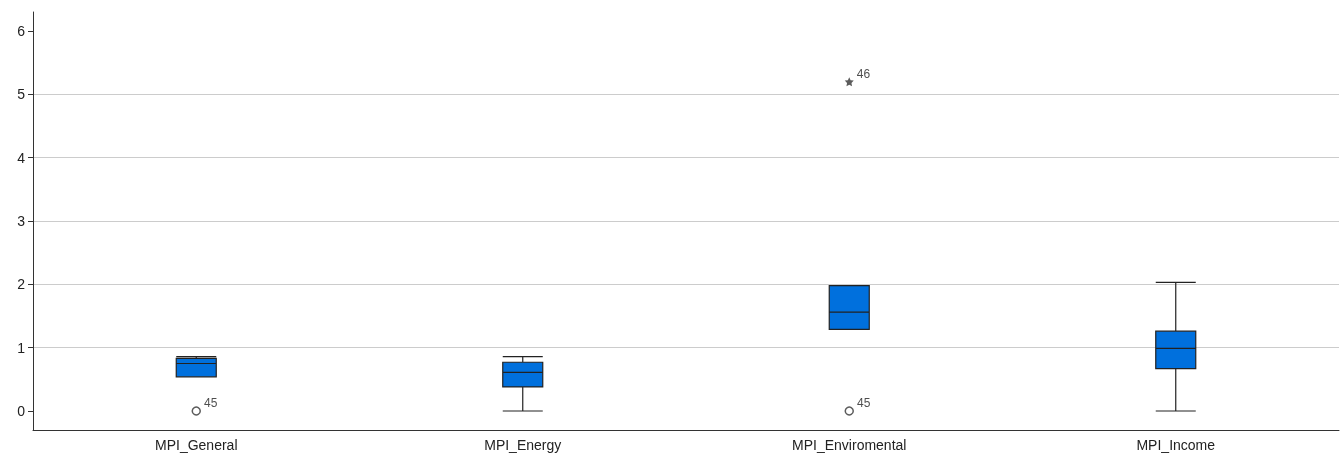 The image size is (1341, 453). Describe the element at coordinates (21, 31) in the screenshot. I see `y-tick-label: 6` at that location.